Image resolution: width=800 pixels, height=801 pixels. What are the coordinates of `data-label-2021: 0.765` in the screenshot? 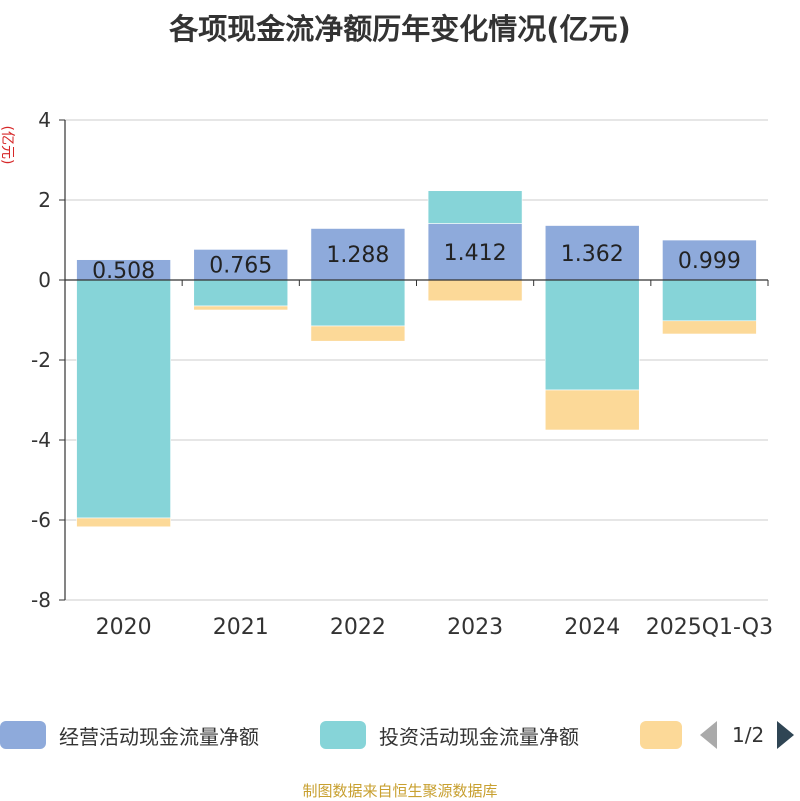 It's located at (240, 266).